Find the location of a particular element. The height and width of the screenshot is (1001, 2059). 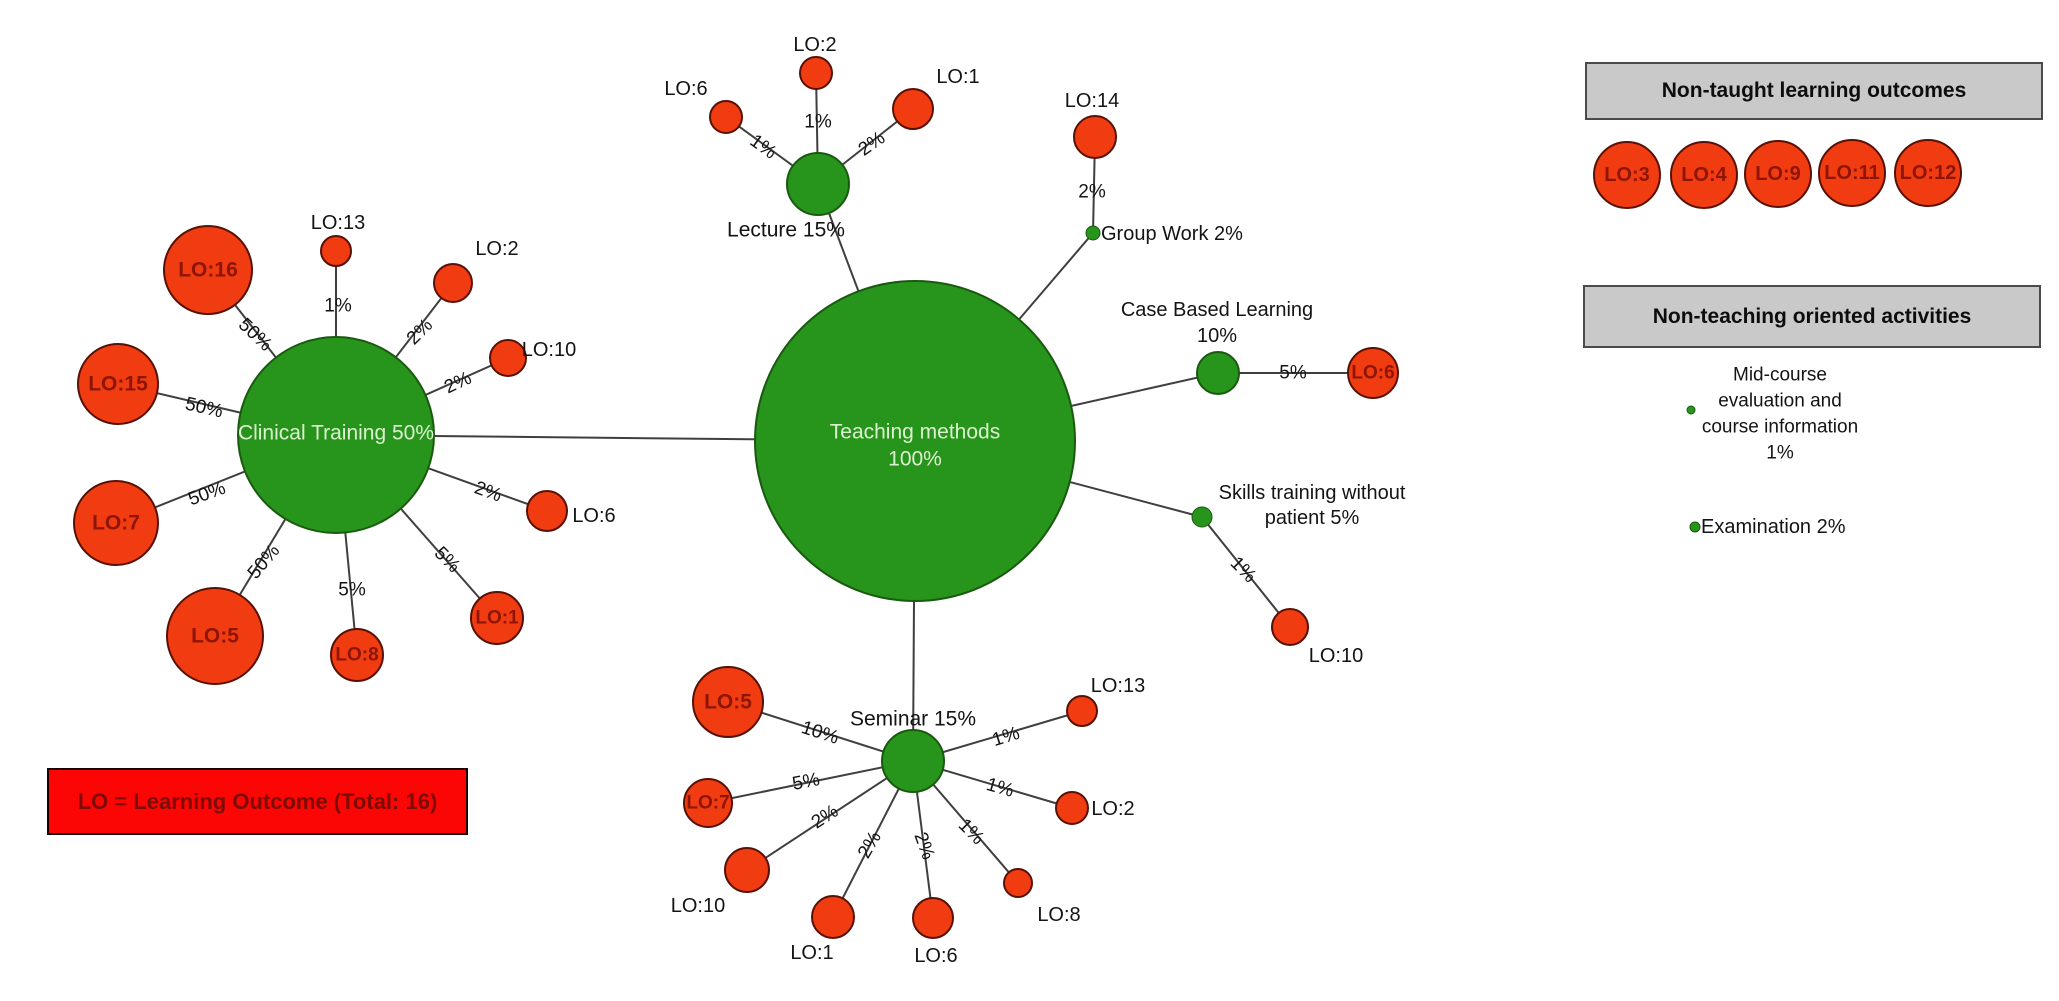

node-clinical-lo2 is located at coordinates (453, 283).